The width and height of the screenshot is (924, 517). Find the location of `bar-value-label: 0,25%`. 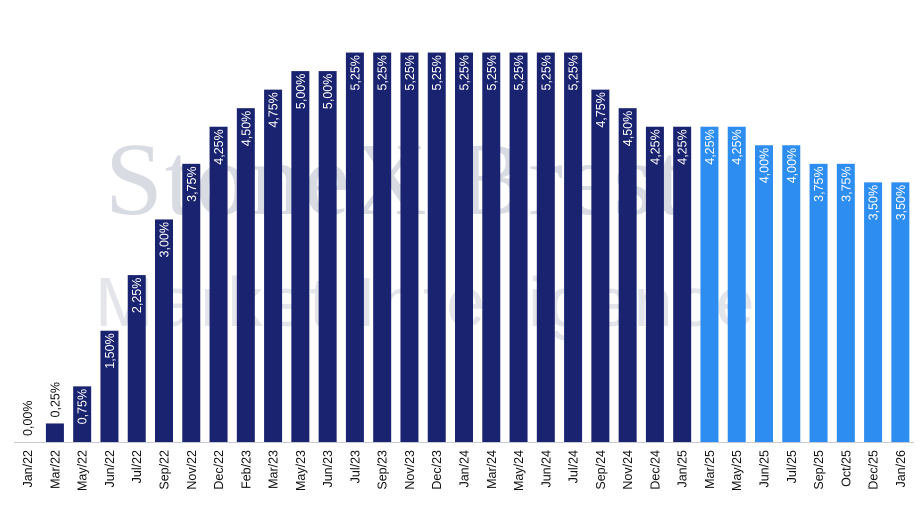

bar-value-label: 0,25% is located at coordinates (55, 399).